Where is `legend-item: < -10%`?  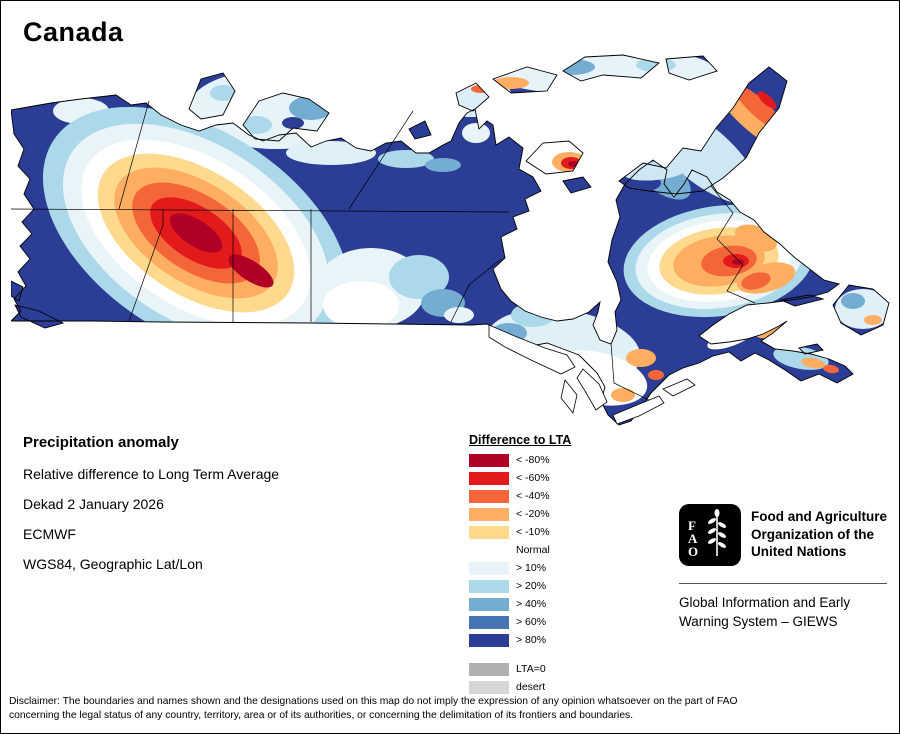 legend-item: < -10% is located at coordinates (520, 532).